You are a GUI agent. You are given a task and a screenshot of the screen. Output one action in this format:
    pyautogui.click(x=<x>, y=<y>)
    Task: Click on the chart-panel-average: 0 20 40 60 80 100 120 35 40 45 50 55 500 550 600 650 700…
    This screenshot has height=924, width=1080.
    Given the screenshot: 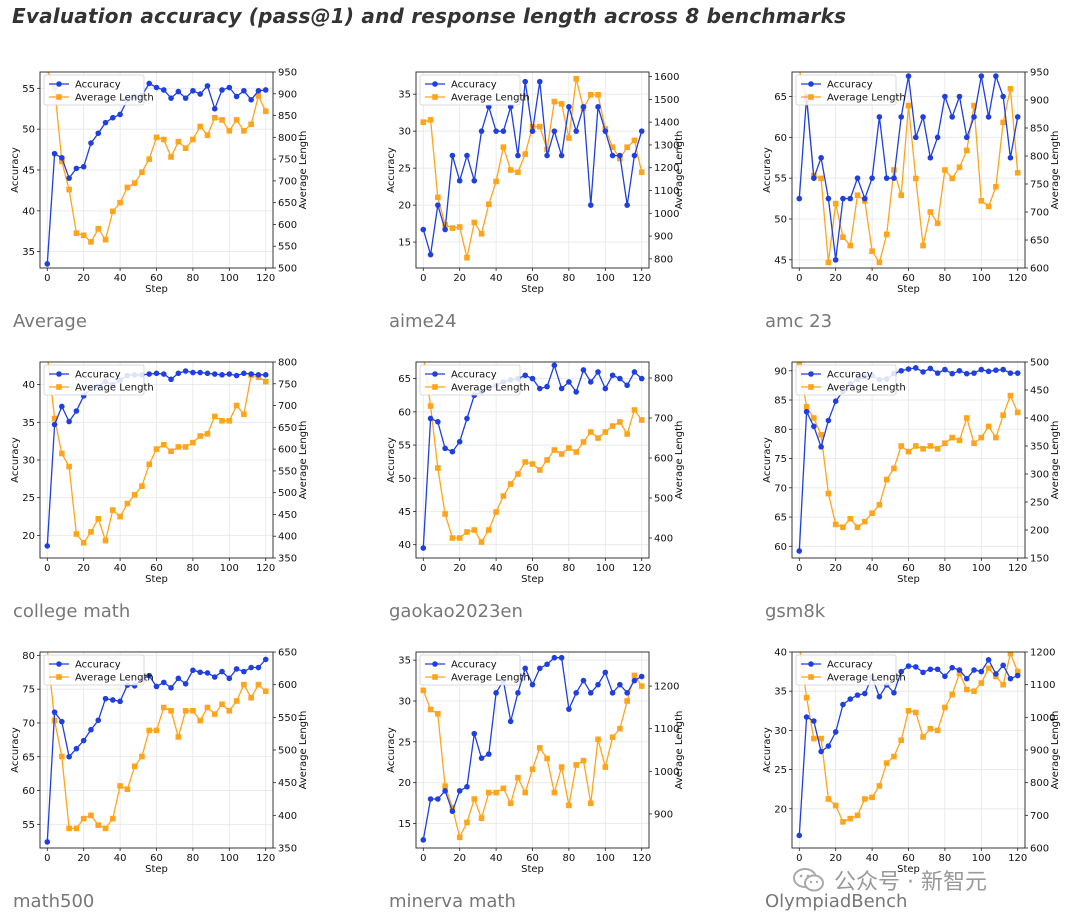 What is the action you would take?
    pyautogui.click(x=159, y=184)
    